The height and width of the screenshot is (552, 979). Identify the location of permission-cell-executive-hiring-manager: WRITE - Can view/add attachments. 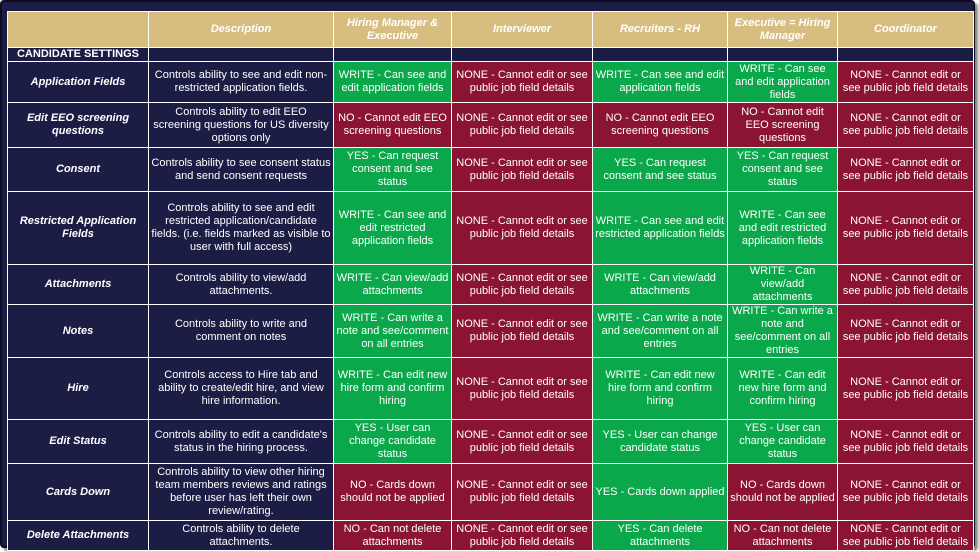
(782, 284).